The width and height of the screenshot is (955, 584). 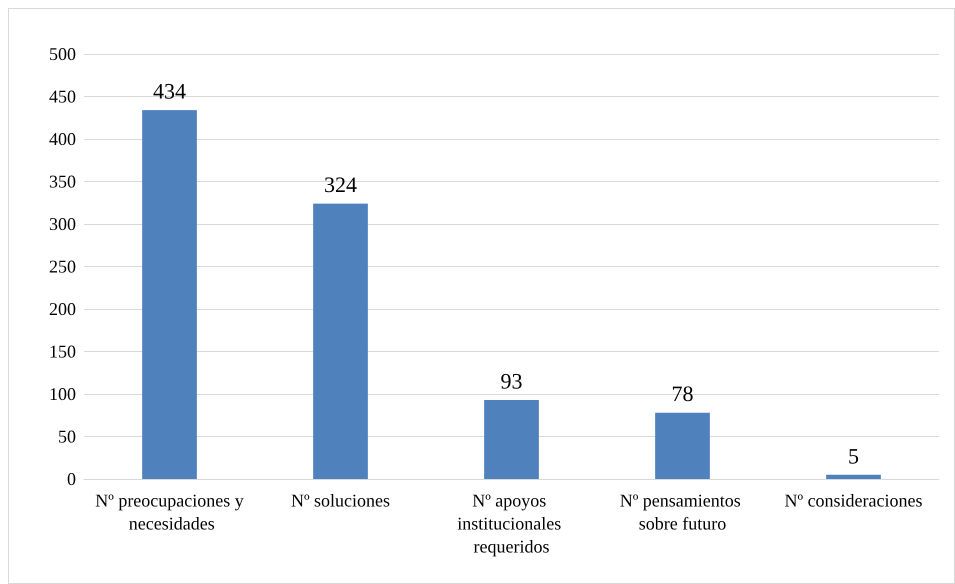 I want to click on data-label: 324, so click(x=340, y=185).